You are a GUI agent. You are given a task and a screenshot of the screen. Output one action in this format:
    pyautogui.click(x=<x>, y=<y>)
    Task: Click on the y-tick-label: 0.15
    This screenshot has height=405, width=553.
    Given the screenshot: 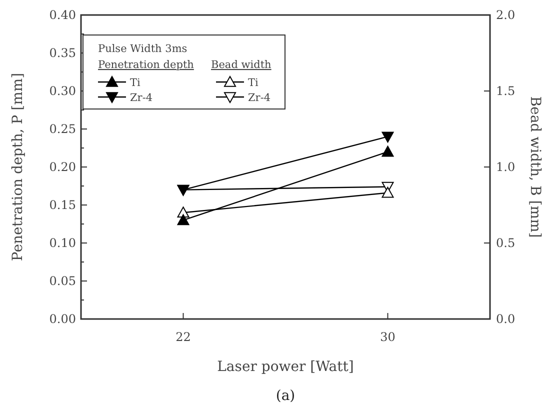 What is the action you would take?
    pyautogui.click(x=62, y=205)
    